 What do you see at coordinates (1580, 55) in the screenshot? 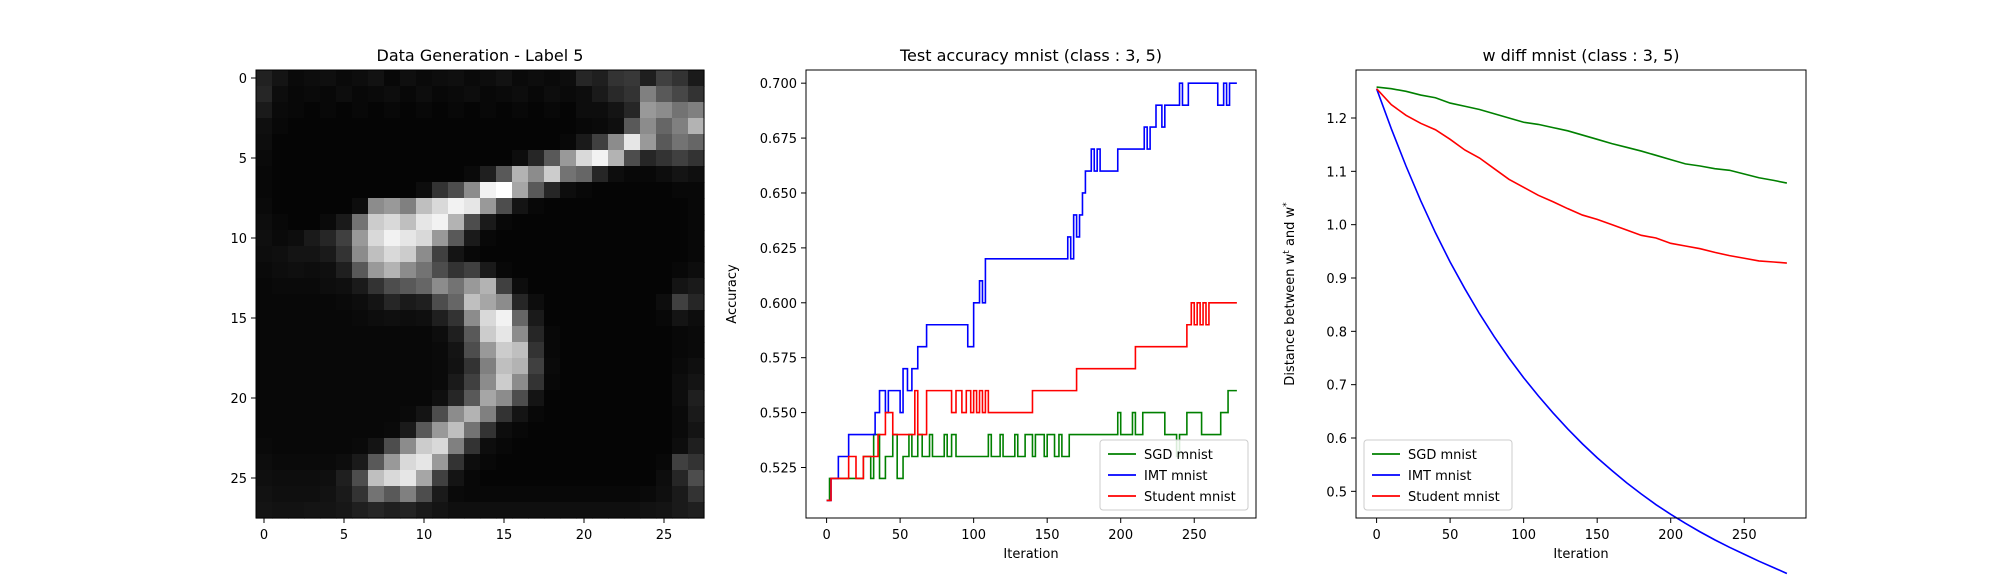
I see `chart-title: w diff mnist (class : 3, 5)` at bounding box center [1580, 55].